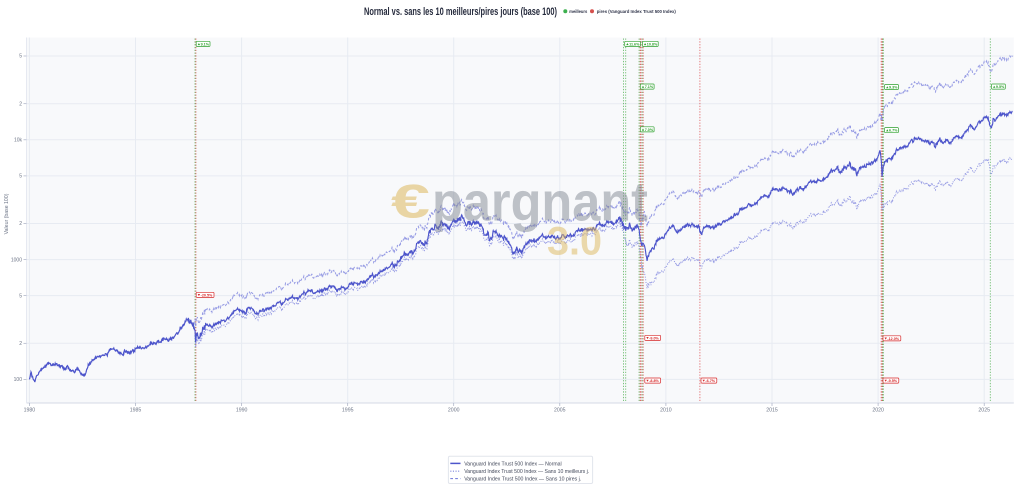 Image resolution: width=1024 pixels, height=486 pixels. I want to click on svg-text: 7.0%, so click(649, 130).